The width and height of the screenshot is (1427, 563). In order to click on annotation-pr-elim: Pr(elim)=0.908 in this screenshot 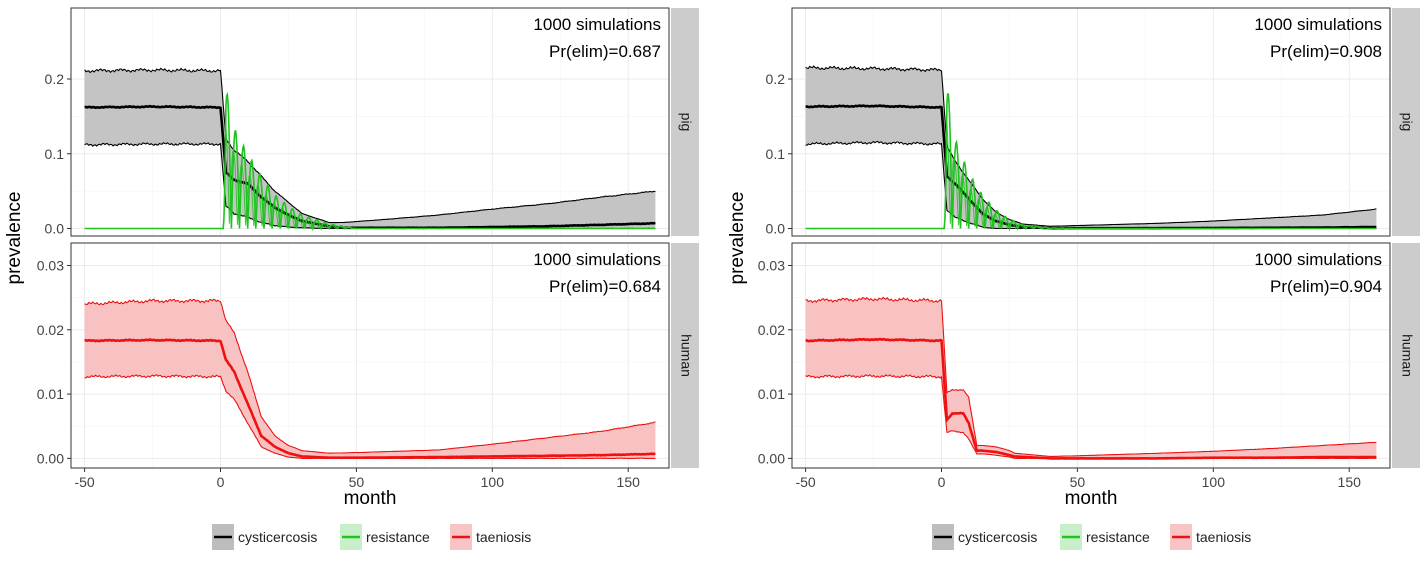, I will do `click(1326, 51)`.